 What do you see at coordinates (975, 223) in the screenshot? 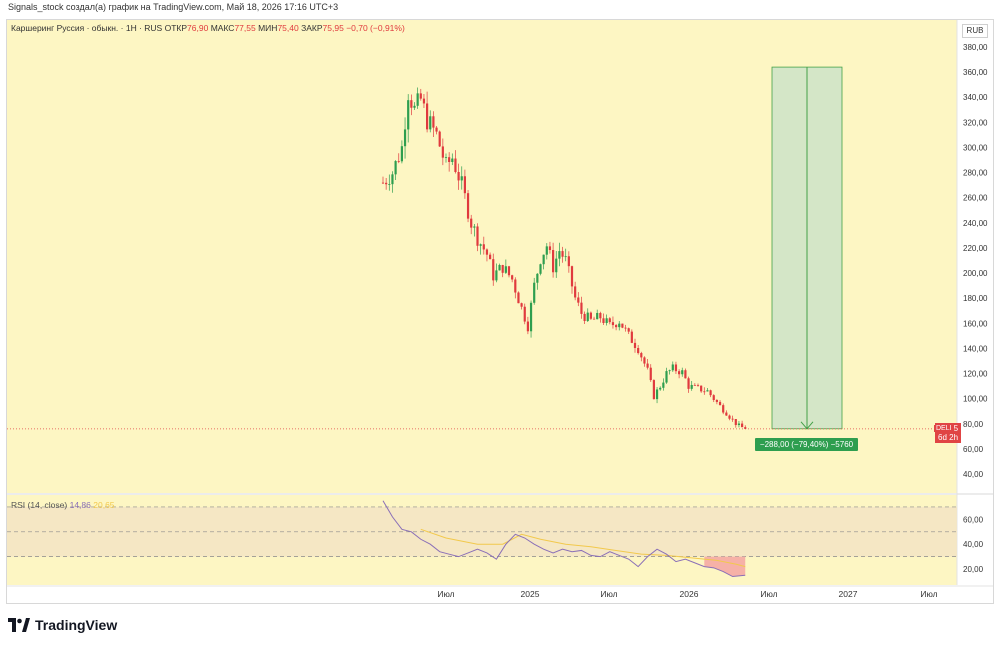
I see `price-tick-label: 240,00` at bounding box center [975, 223].